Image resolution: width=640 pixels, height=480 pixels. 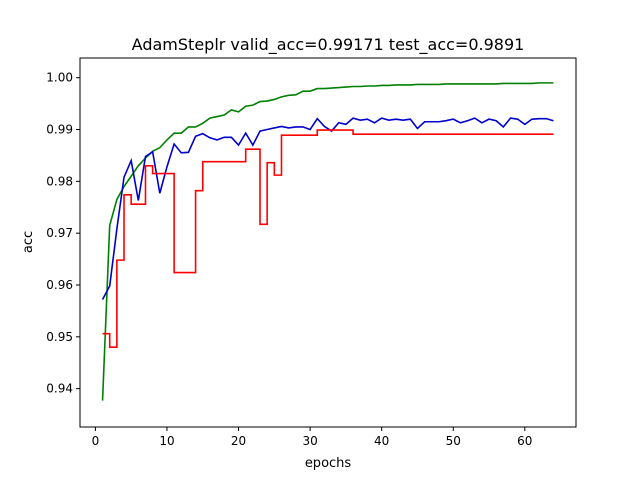 What do you see at coordinates (59, 285) in the screenshot?
I see `y-tick-label: 0.96` at bounding box center [59, 285].